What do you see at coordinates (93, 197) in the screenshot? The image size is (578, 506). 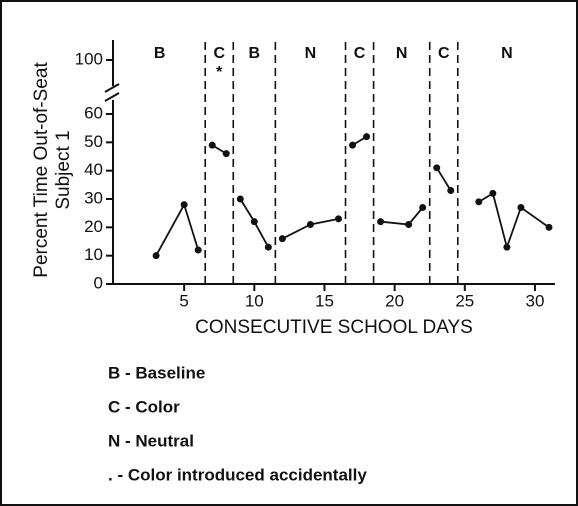 I see `y-tick-label: 30` at bounding box center [93, 197].